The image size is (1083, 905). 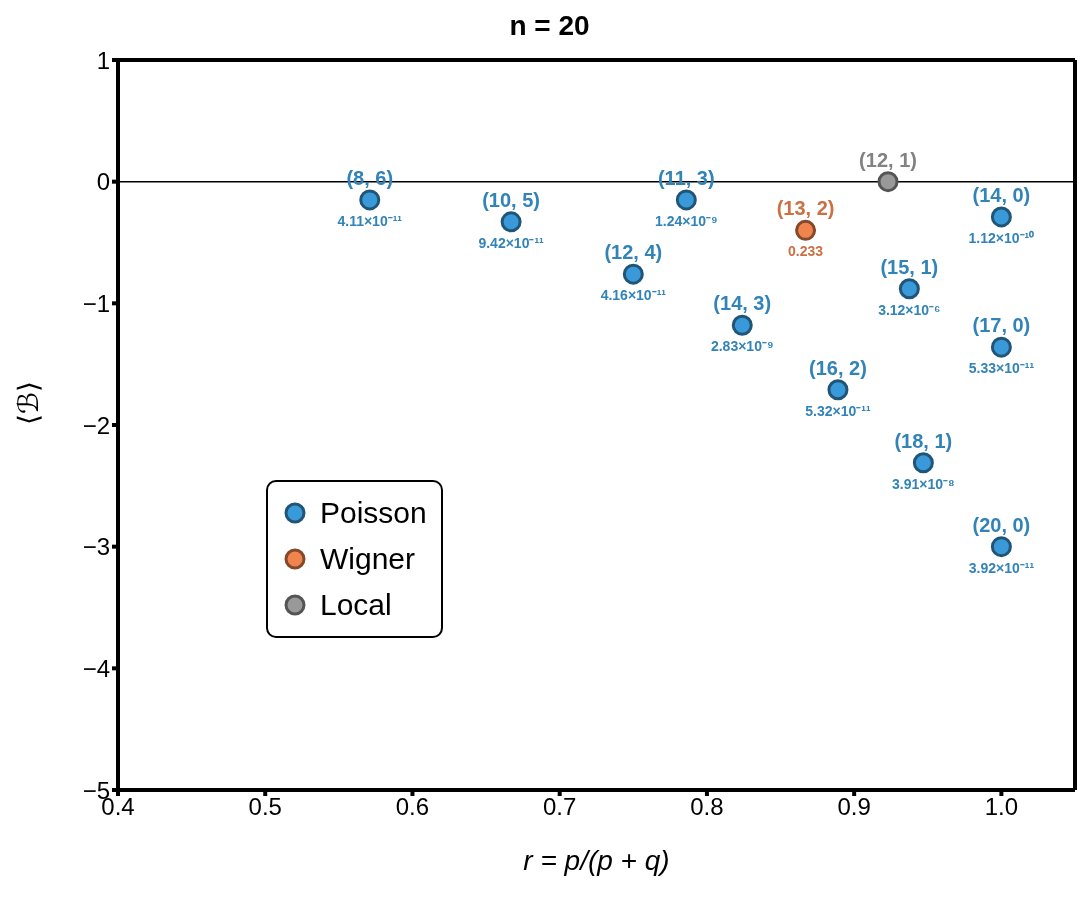 What do you see at coordinates (511, 242) in the screenshot?
I see `annotation: 9.42×10⁻¹¹` at bounding box center [511, 242].